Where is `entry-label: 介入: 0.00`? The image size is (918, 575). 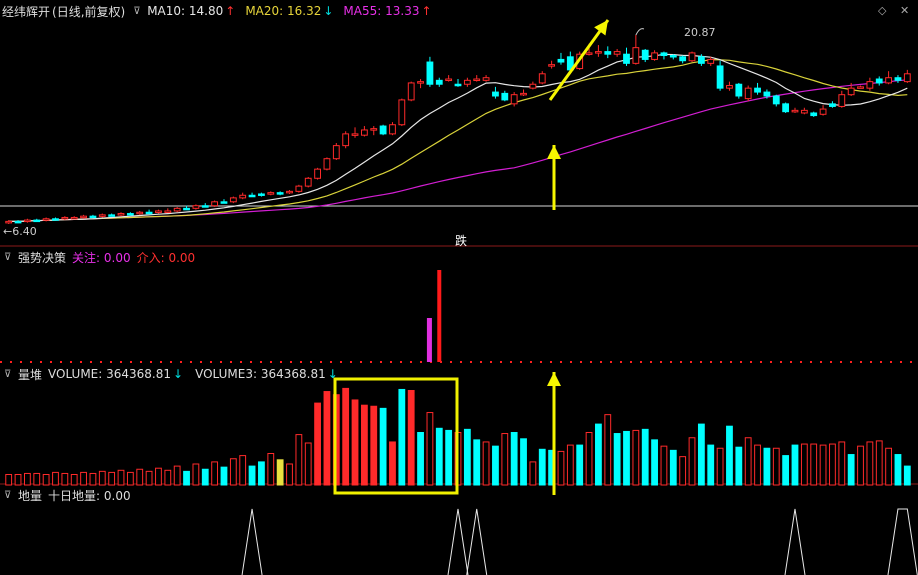 entry-label: 介入: 0.00 is located at coordinates (166, 257).